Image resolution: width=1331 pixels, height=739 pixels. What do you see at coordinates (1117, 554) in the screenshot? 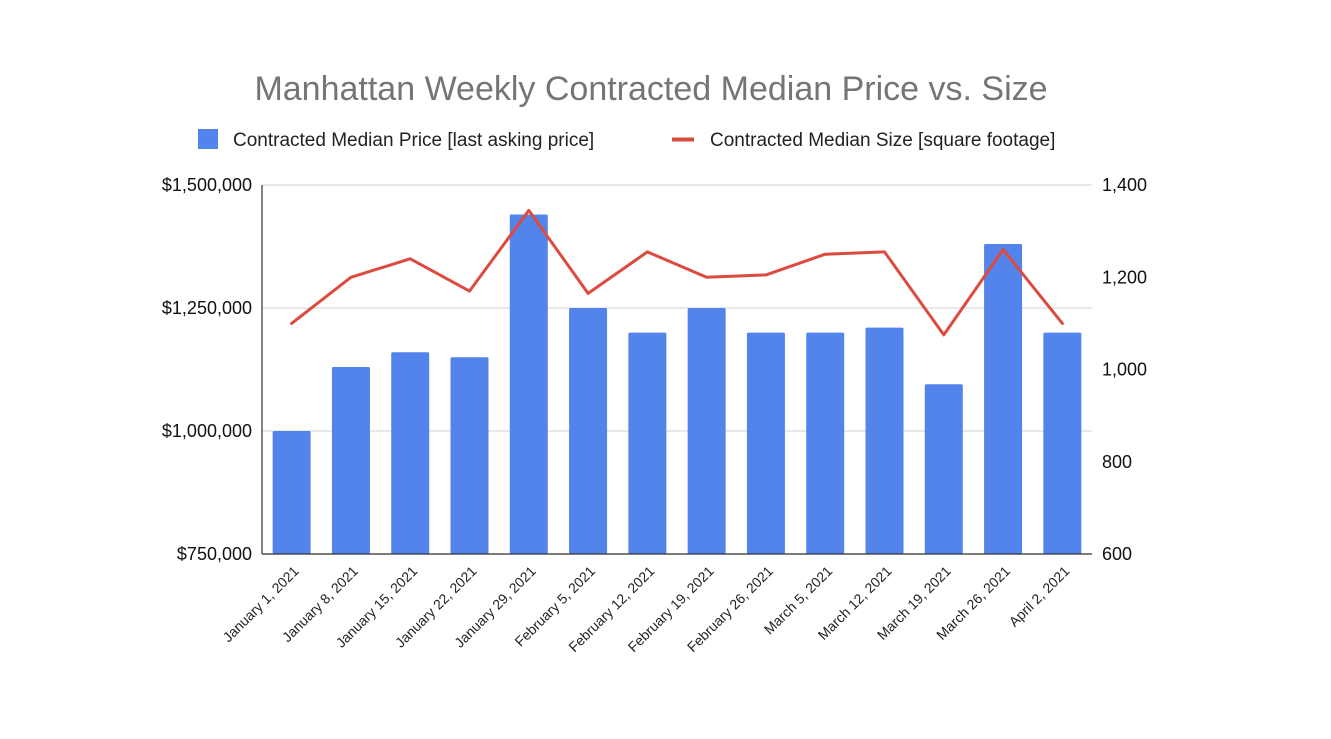
I see `y-right-tick-label: 600` at bounding box center [1117, 554].